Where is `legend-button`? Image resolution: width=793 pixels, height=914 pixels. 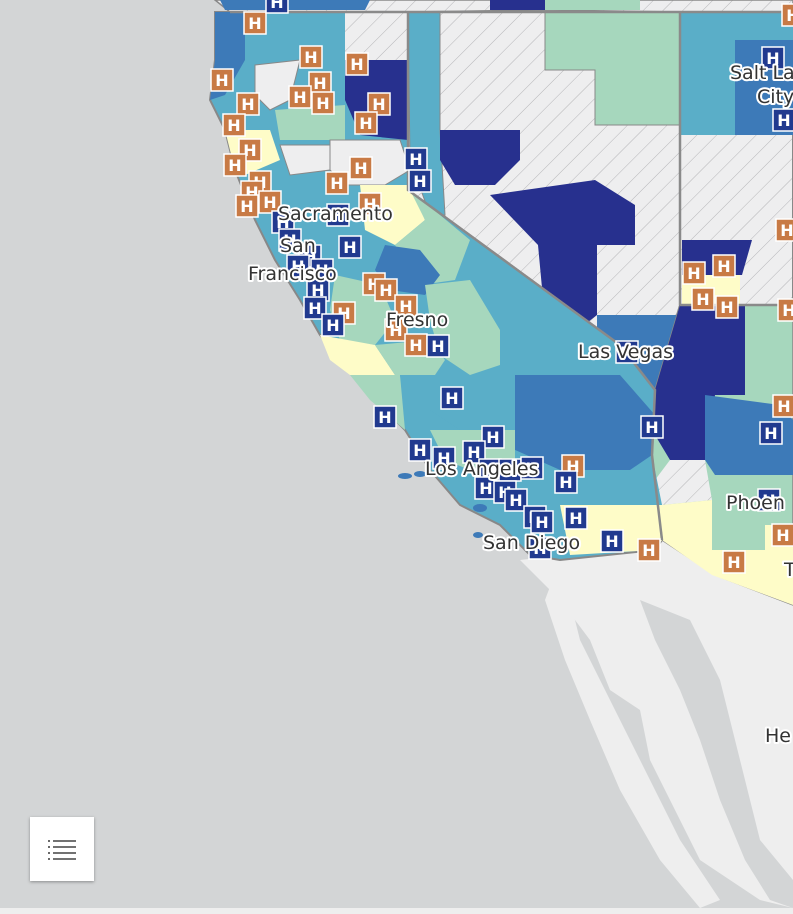
legend-button is located at coordinates (62, 849).